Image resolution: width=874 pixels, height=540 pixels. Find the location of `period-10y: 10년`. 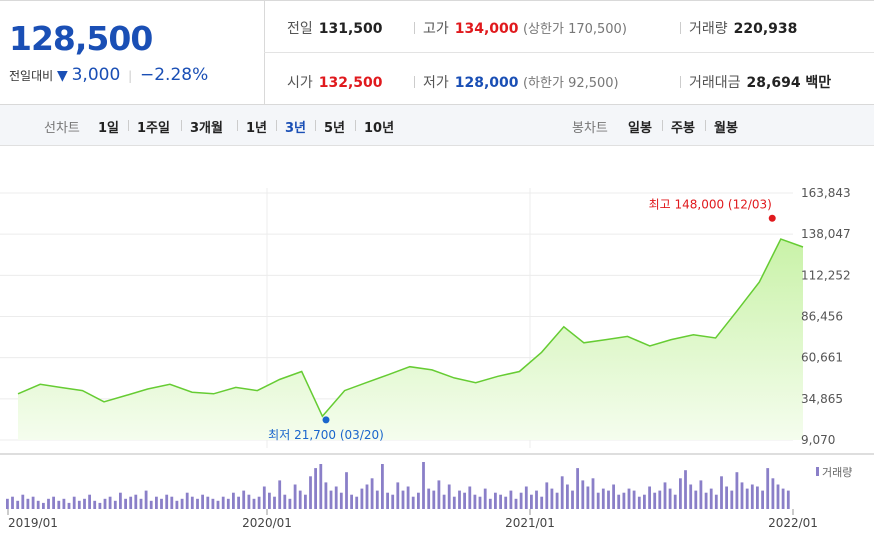

period-10y: 10년 is located at coordinates (379, 128).